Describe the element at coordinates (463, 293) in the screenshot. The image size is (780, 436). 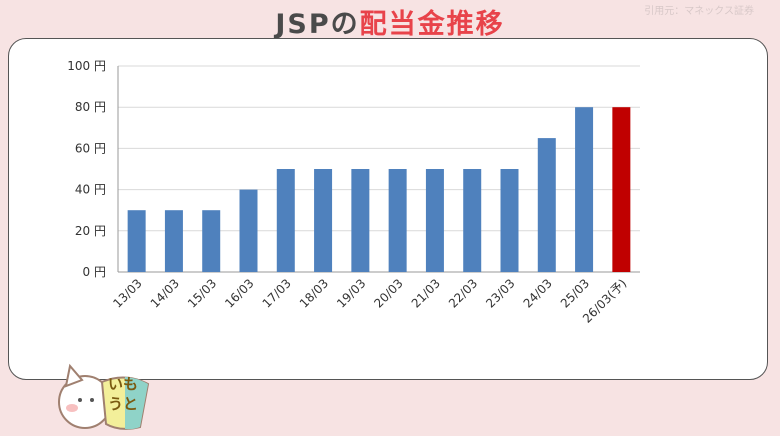
I see `x-tick-label: 22/03` at that location.